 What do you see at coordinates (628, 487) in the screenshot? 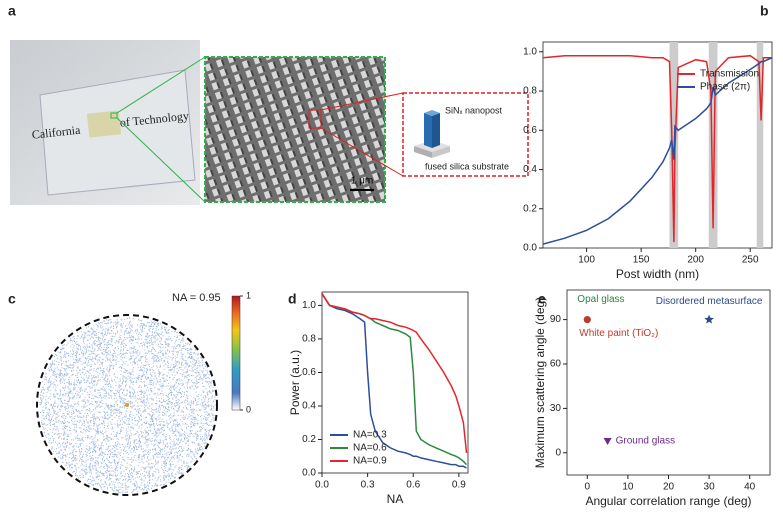
I see `x-tick-label: 10` at bounding box center [628, 487].